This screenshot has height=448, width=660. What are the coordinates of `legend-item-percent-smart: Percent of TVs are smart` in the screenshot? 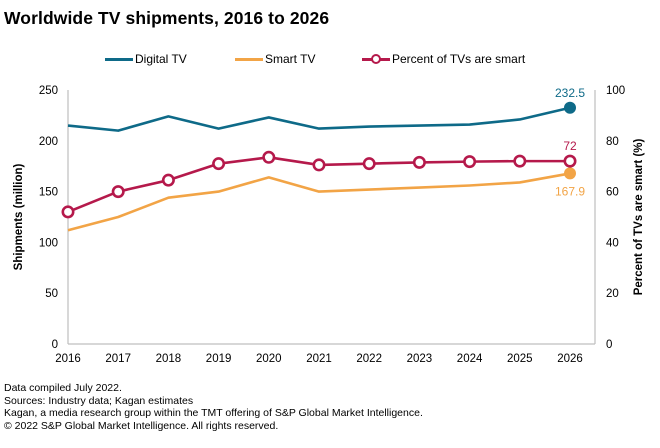 It's located at (443, 59).